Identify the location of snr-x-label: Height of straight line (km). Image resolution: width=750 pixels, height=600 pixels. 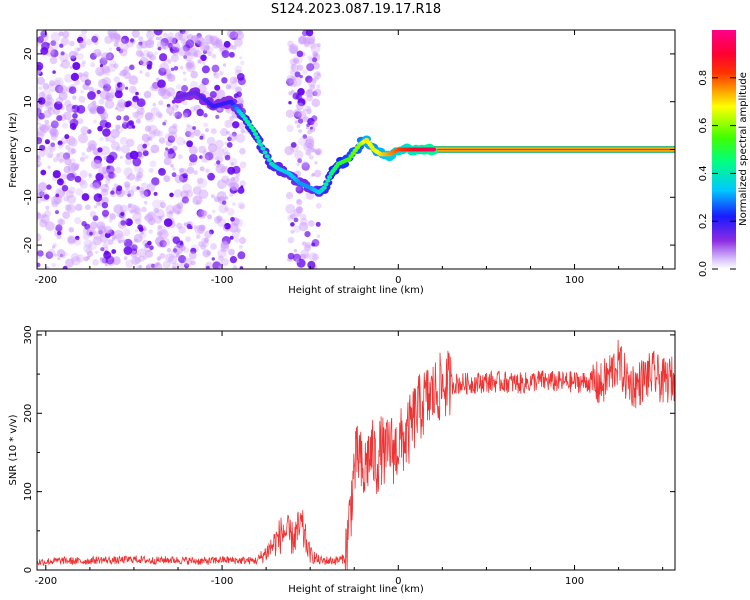
(356, 589).